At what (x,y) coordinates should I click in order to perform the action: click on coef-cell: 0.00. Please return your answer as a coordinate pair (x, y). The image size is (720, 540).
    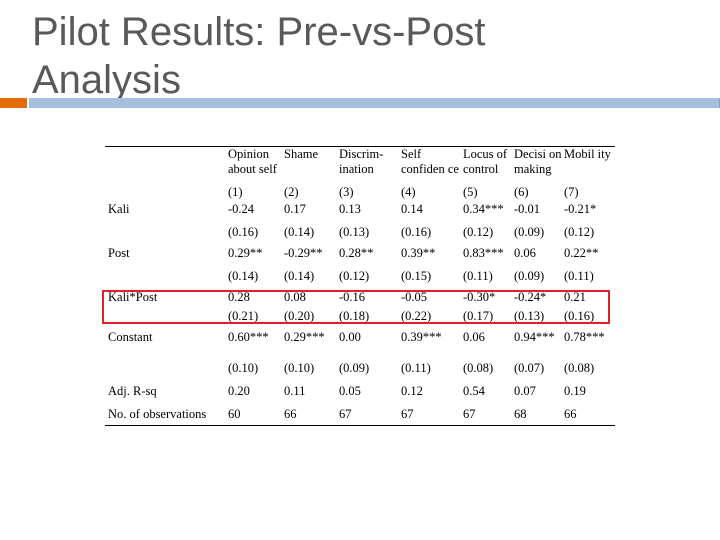
    Looking at the image, I should click on (350, 337).